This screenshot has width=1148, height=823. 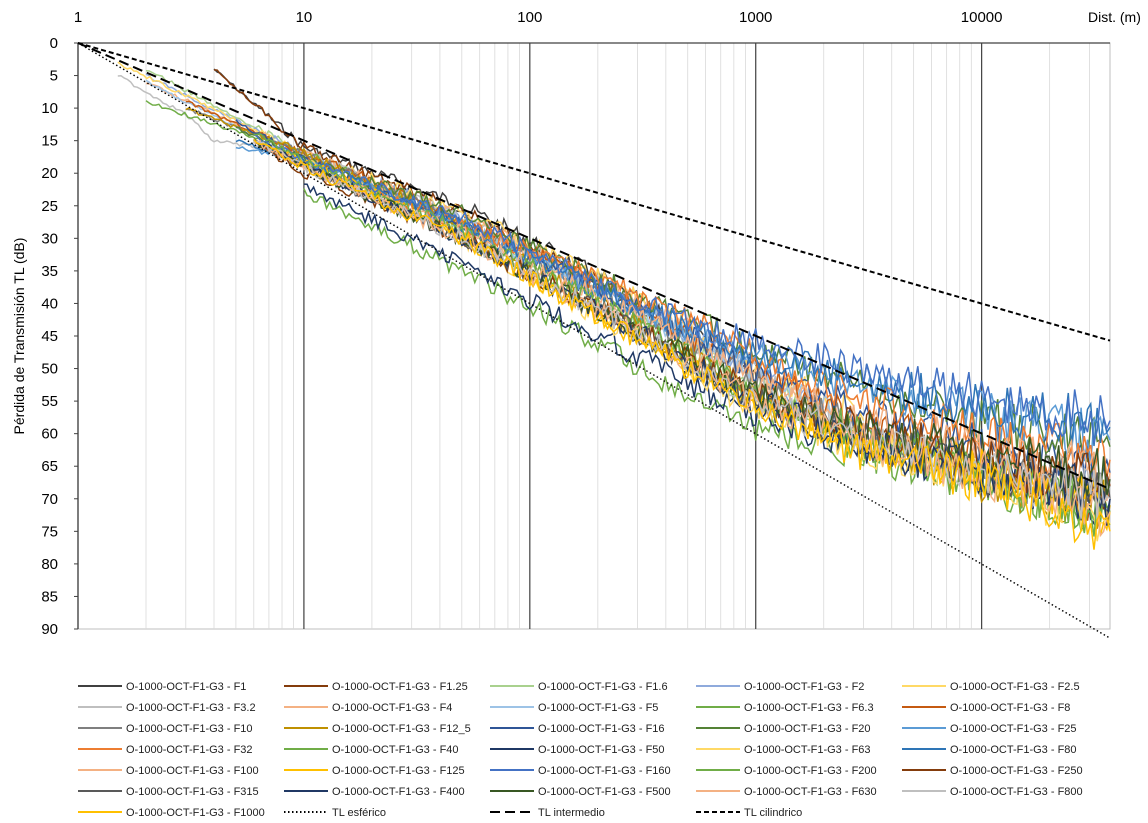 What do you see at coordinates (601, 729) in the screenshot?
I see `legend-label: O-1000-OCT-F1-G3 - F16` at bounding box center [601, 729].